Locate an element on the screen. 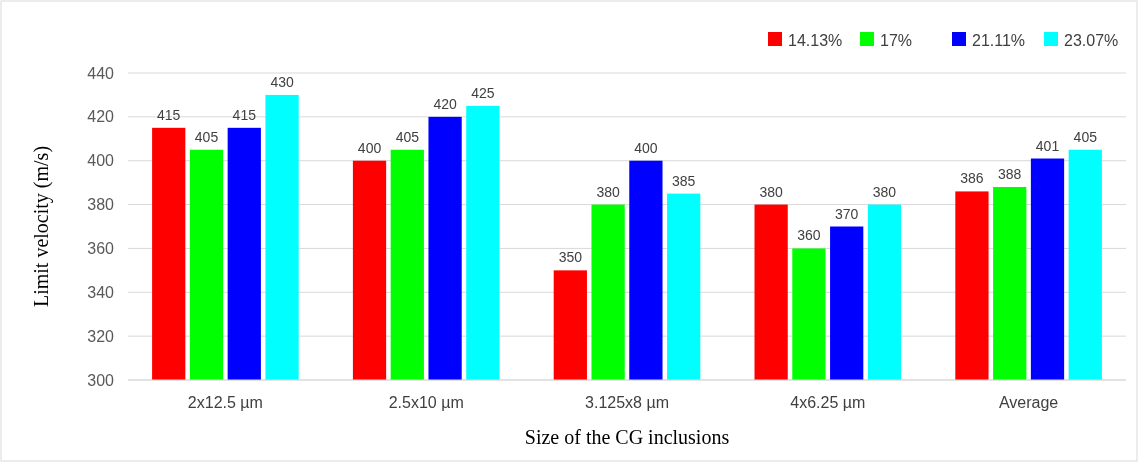 This screenshot has width=1138, height=462. x-tick-label: 2x12.5 µm is located at coordinates (225, 402).